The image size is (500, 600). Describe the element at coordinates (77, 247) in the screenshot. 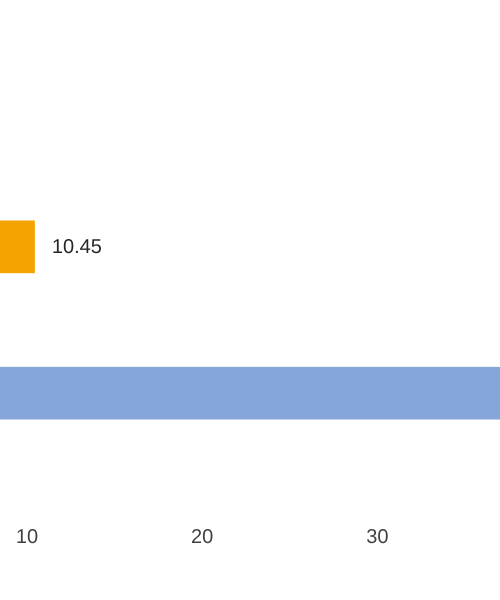

I see `data-label: 10.45` at that location.